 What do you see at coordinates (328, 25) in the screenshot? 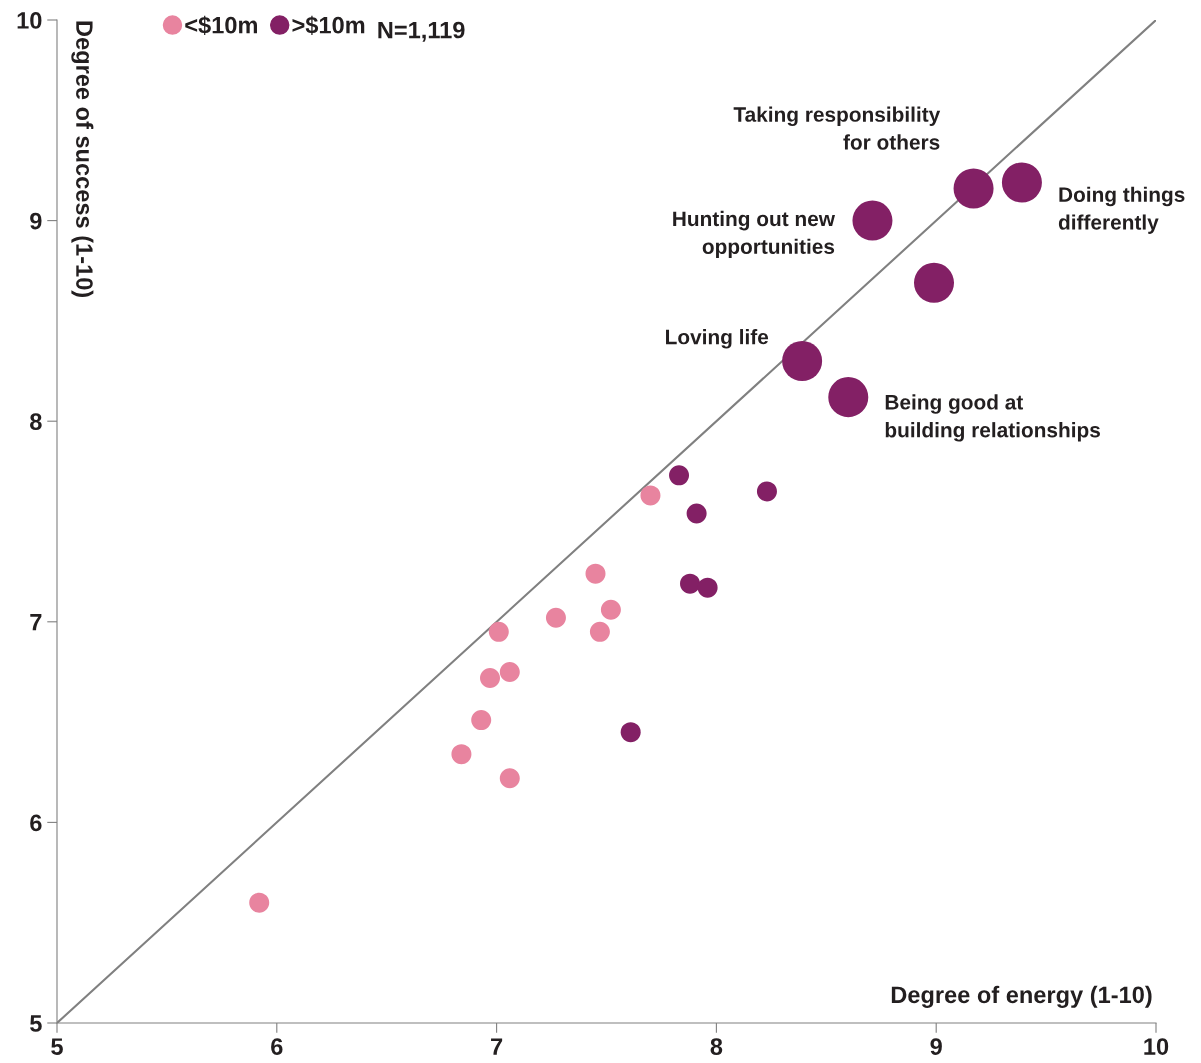
I see `legend-label: >$10m` at bounding box center [328, 25].